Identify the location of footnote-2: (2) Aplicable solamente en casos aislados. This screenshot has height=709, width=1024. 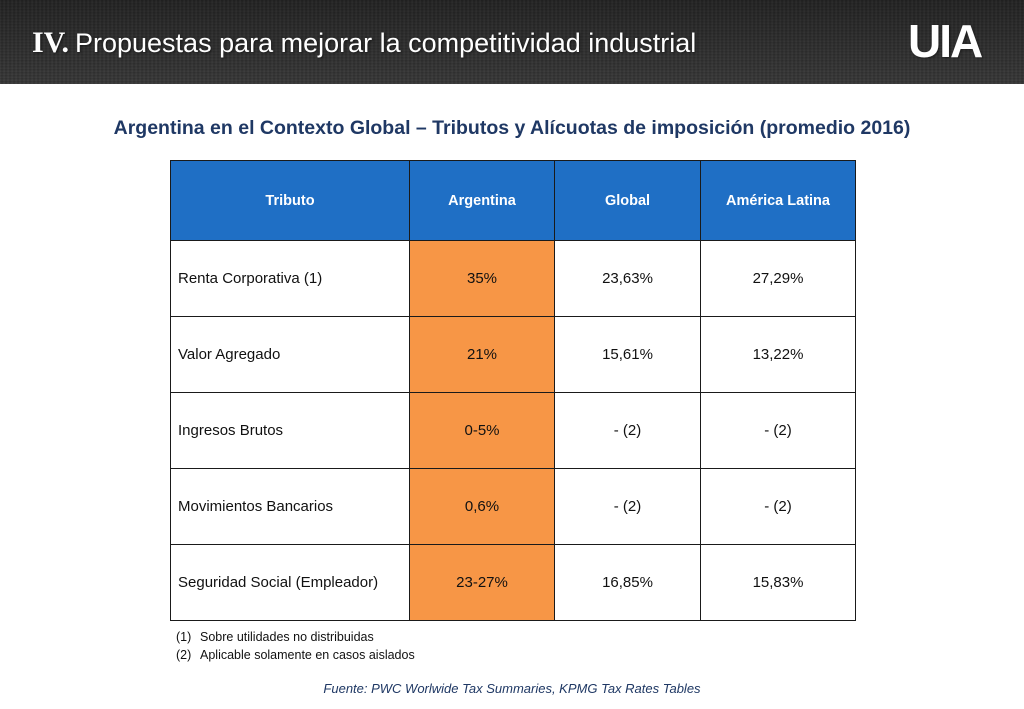
(295, 655).